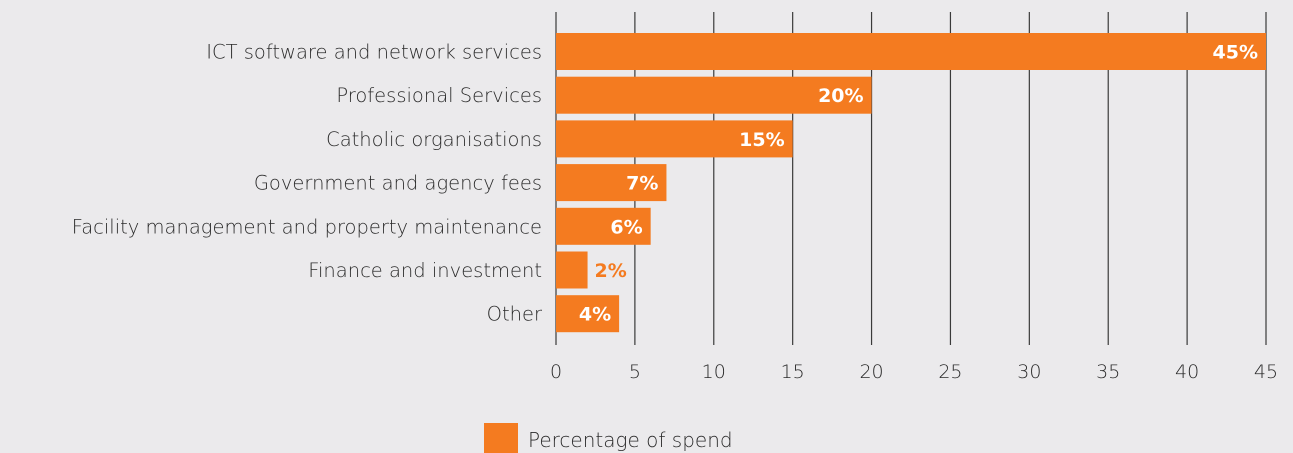  I want to click on category-label: Other, so click(514, 314).